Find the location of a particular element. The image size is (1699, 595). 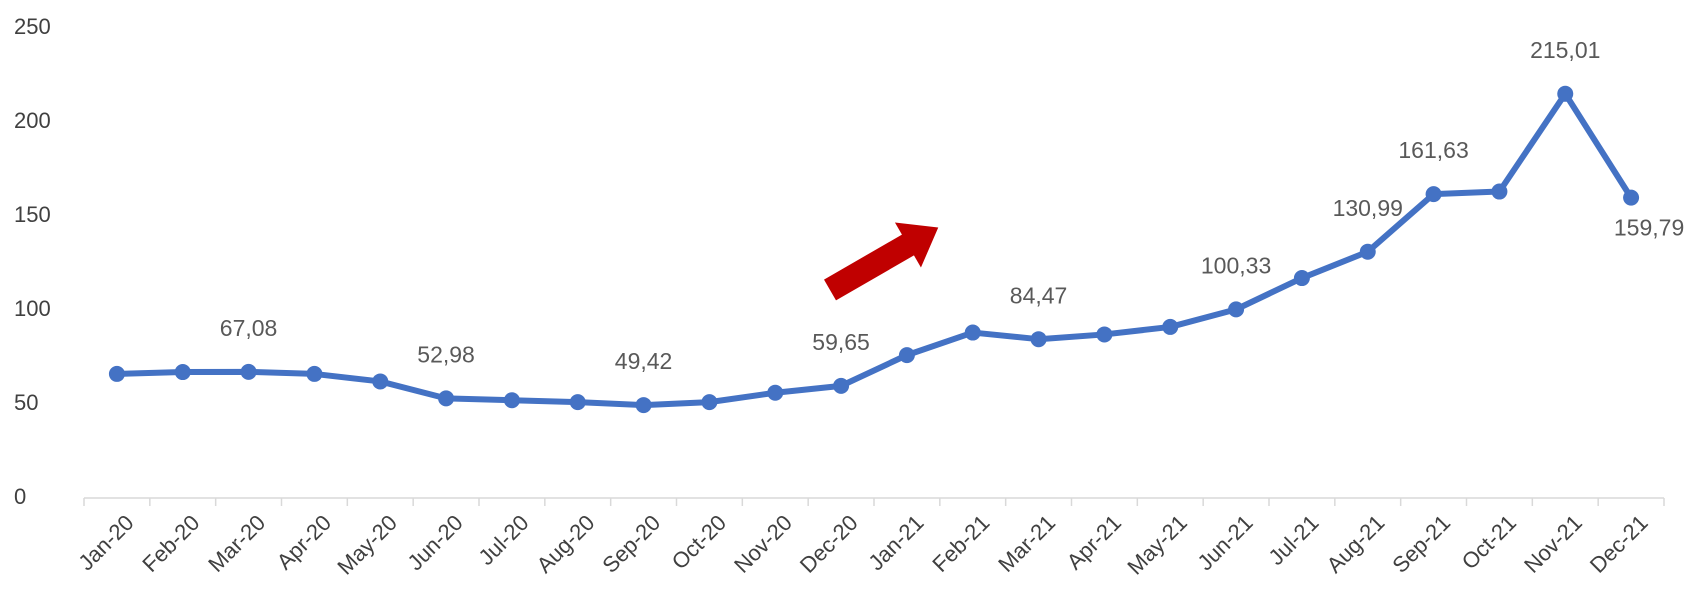

x-tick-label: May-20 is located at coordinates (367, 545).